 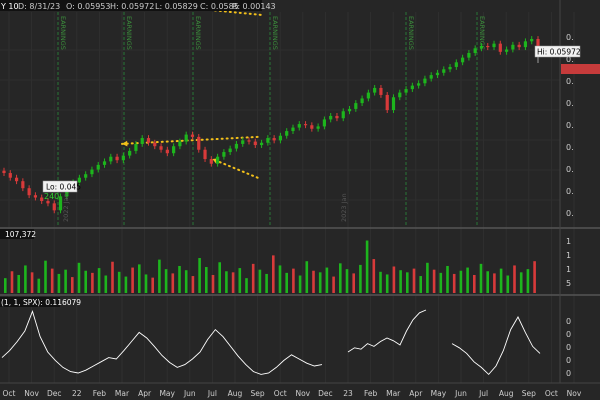 I want to click on header-range: R: 0.00143, so click(x=254, y=6).